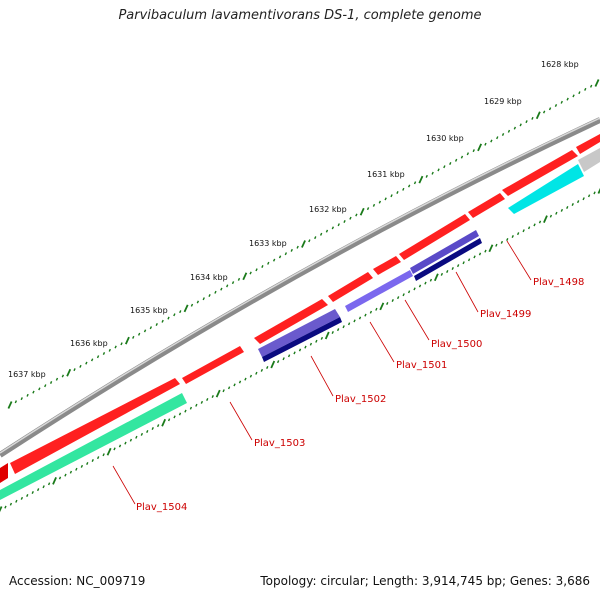  I want to click on gene-label-plav-1501: Plav_1501, so click(421, 365).